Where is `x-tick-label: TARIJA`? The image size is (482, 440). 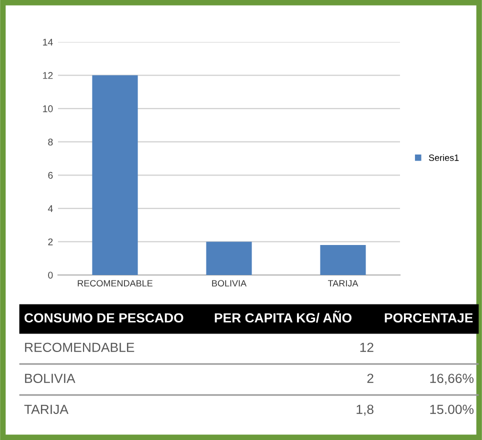
x-tick-label: TARIJA is located at coordinates (343, 283).